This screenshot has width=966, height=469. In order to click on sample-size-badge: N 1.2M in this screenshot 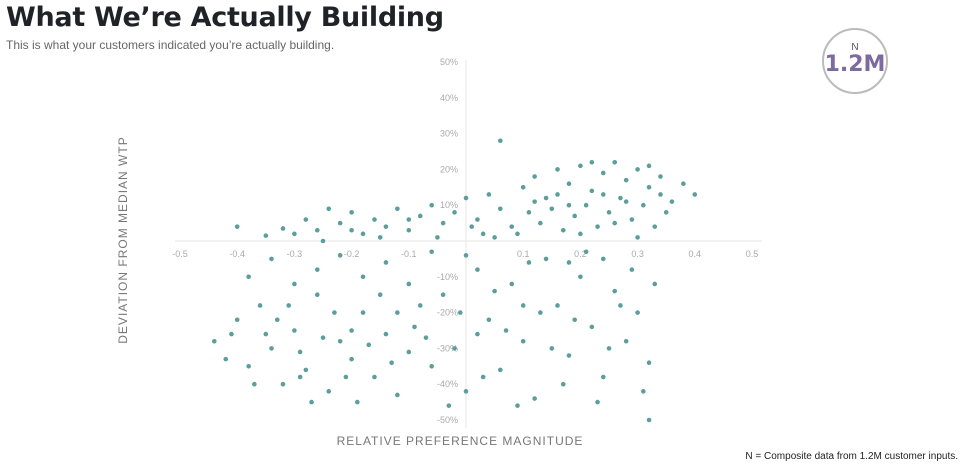, I will do `click(855, 61)`.